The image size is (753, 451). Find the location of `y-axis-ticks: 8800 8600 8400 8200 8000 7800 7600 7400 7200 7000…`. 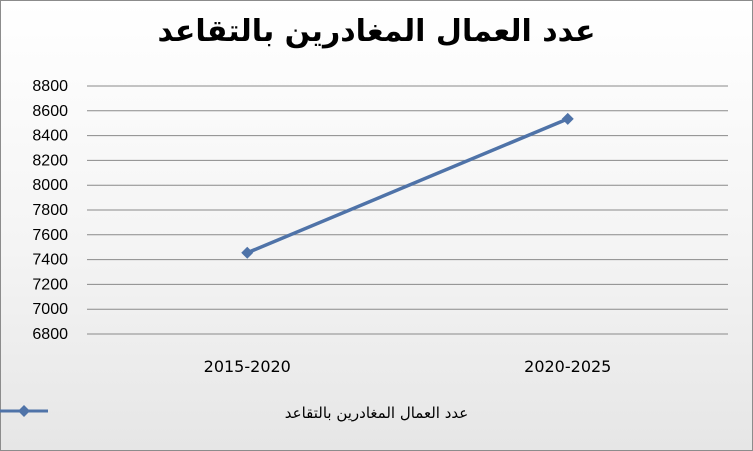

y-axis-ticks: 8800 8600 8400 8200 8000 7800 7600 7400 7200 7000… is located at coordinates (50, 210).